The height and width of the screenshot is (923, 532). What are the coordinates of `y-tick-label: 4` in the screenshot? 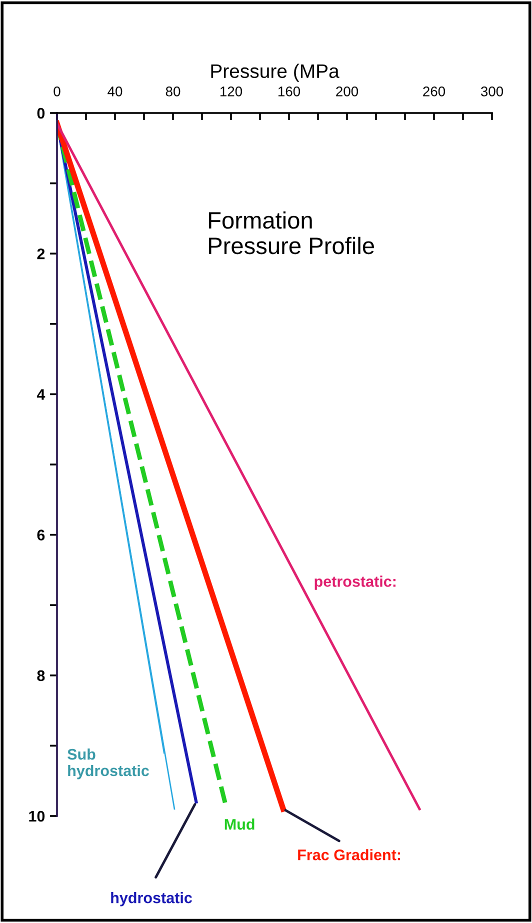 It's located at (41, 394).